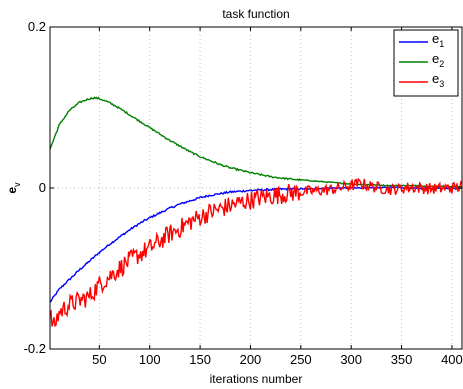 The width and height of the screenshot is (463, 389). I want to click on x-tick-label: 250, so click(301, 359).